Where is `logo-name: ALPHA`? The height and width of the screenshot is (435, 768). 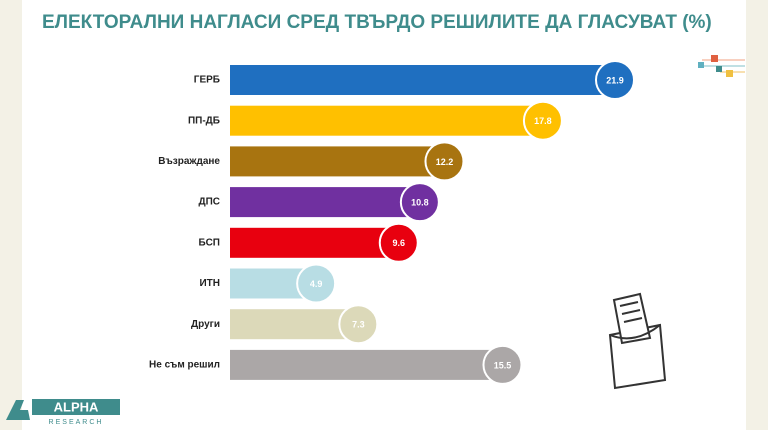 logo-name: ALPHA is located at coordinates (76, 406).